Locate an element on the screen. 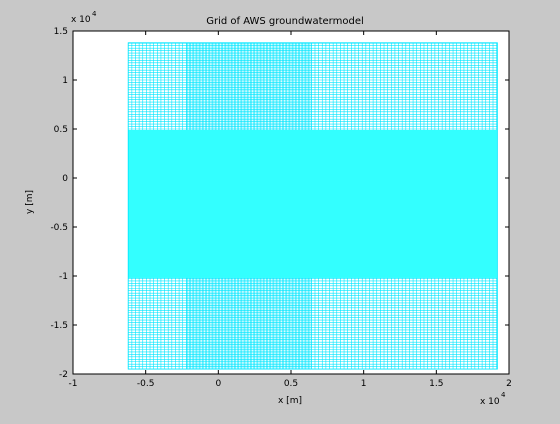  x-tick-label: 0 is located at coordinates (218, 384).